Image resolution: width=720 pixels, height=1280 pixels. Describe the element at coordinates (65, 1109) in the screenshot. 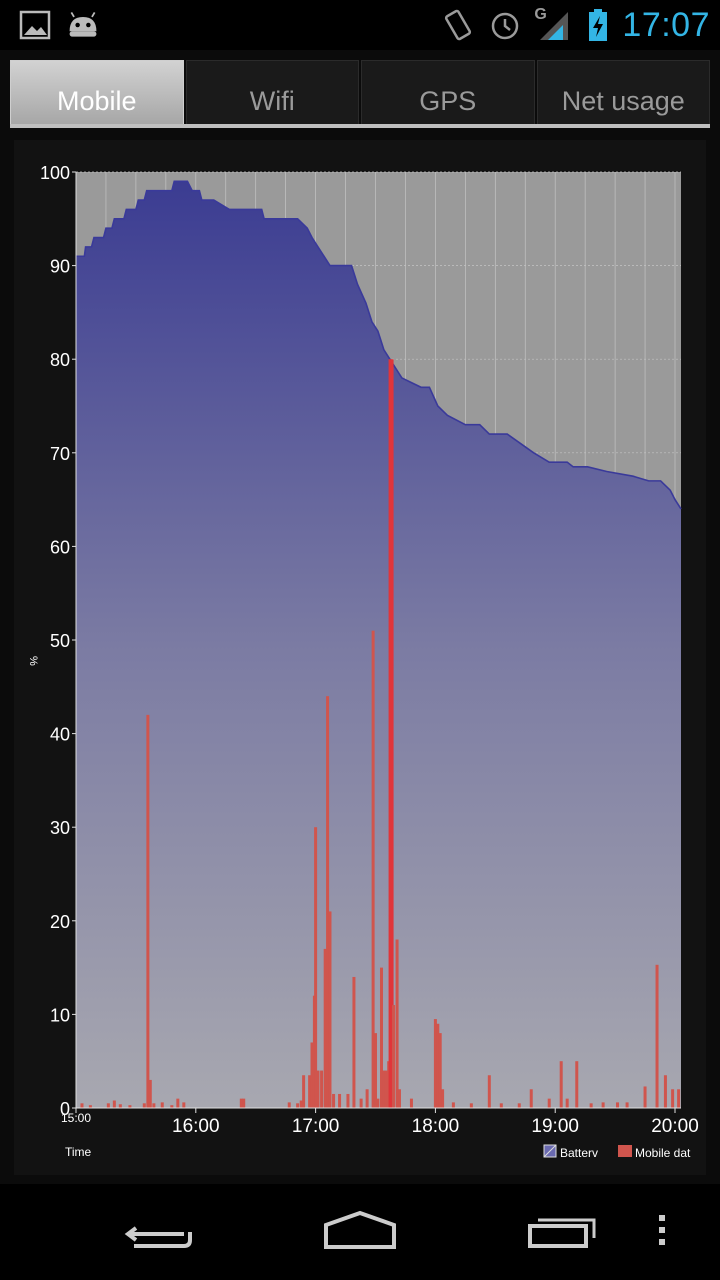

I see `y-tick-label: 0` at that location.